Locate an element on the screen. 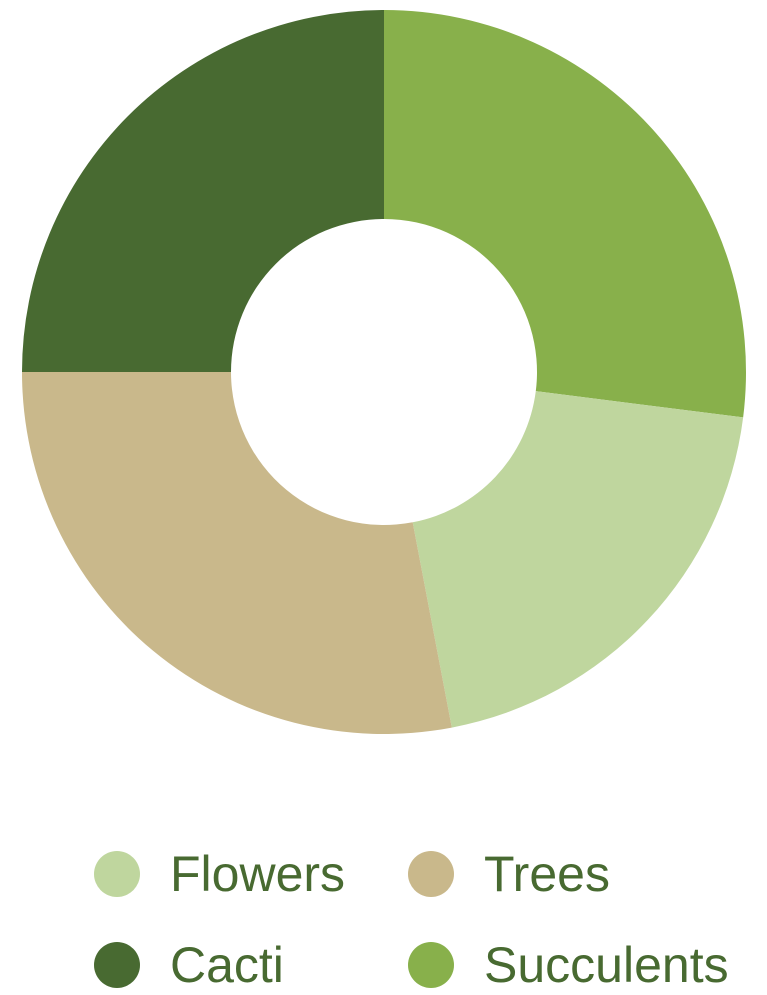  legend-swatch-trees is located at coordinates (431, 874).